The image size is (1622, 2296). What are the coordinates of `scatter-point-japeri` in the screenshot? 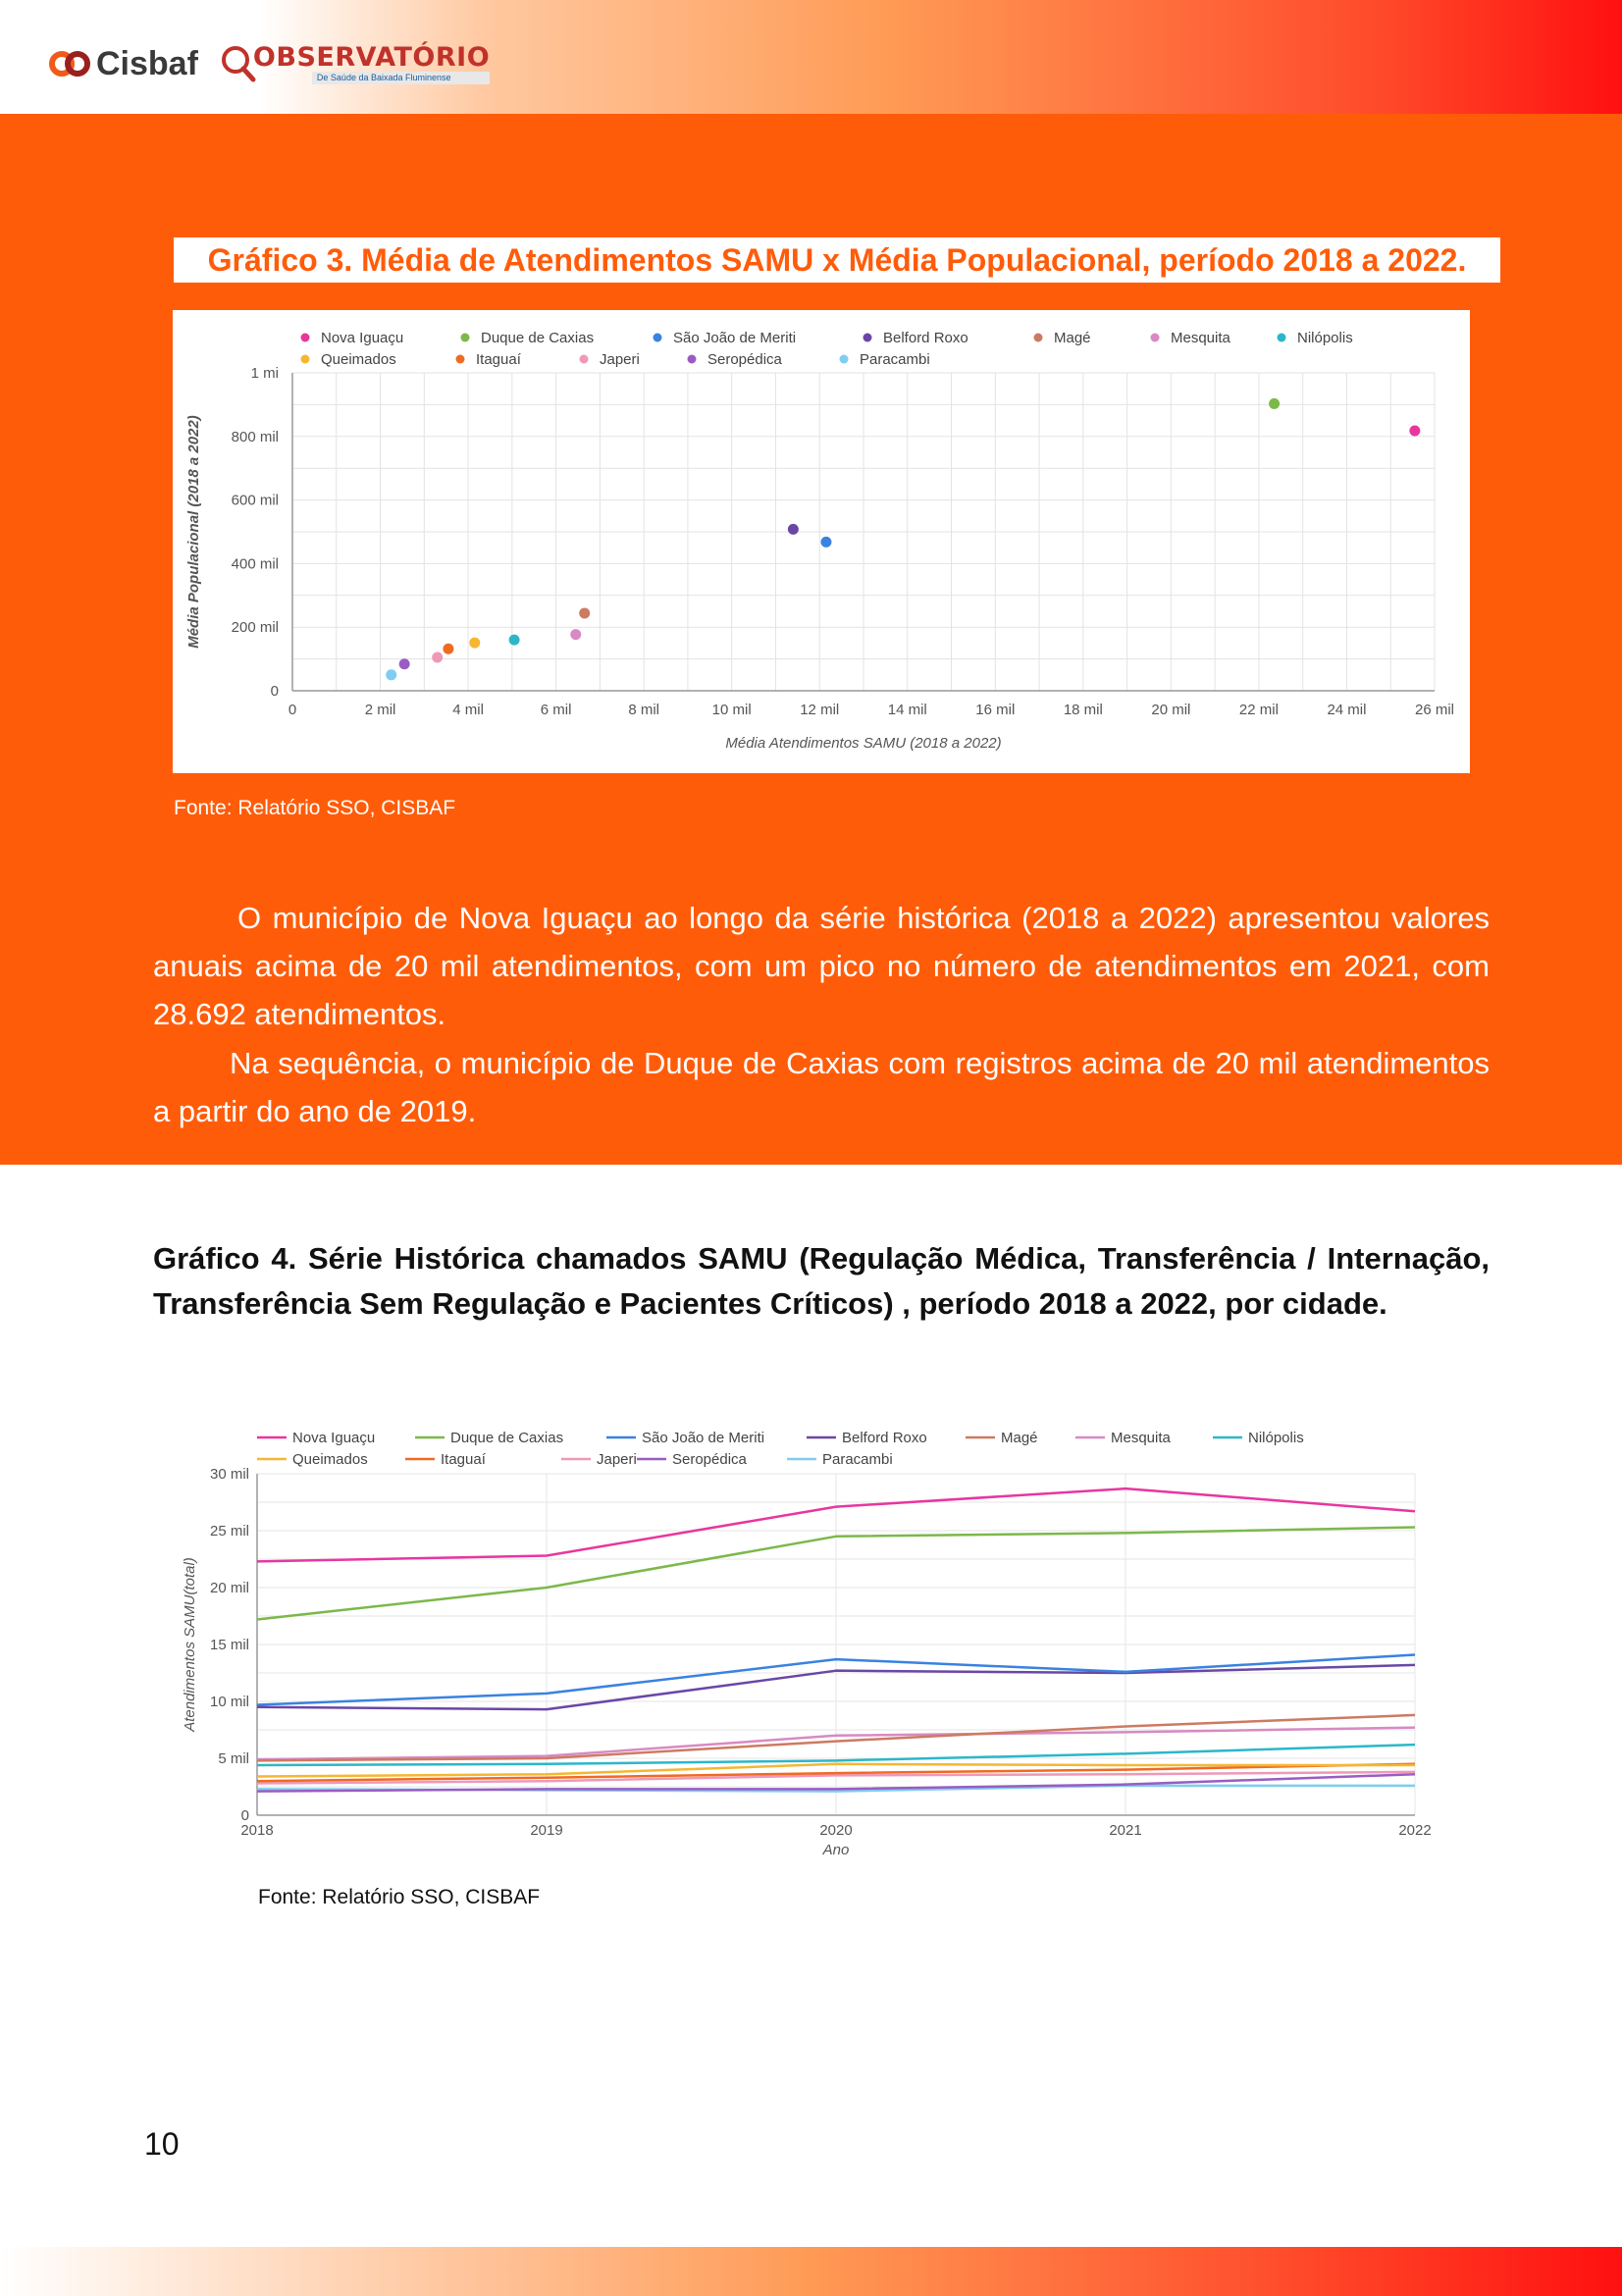 It's located at (438, 657).